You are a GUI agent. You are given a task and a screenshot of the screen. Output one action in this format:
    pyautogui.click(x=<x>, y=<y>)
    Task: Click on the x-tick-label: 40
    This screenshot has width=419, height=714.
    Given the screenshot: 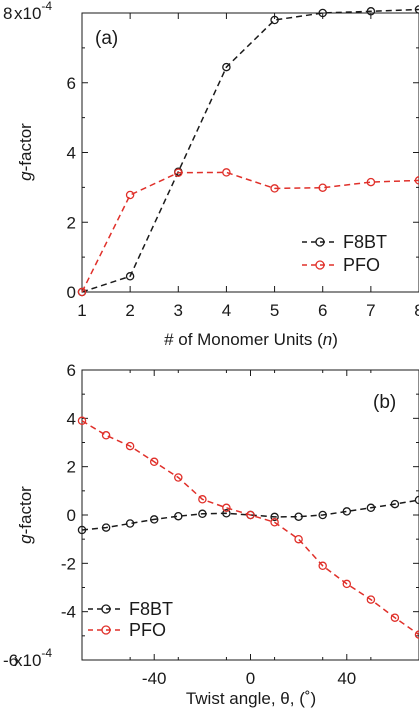 What is the action you would take?
    pyautogui.click(x=346, y=678)
    